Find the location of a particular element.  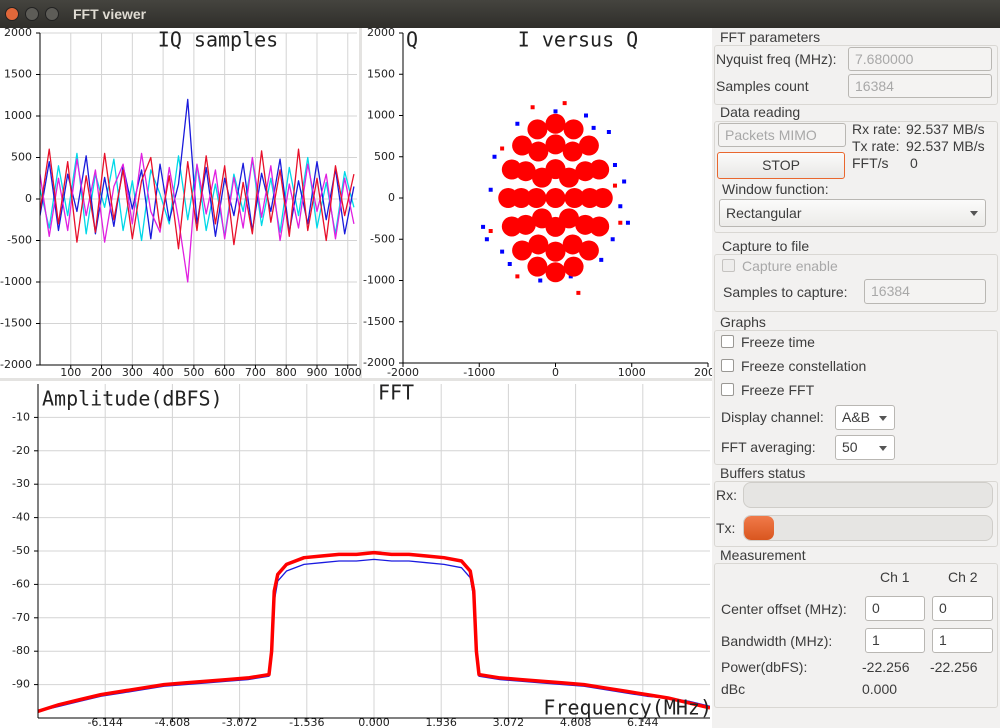

y-tick-label: -80 is located at coordinates (21, 650).